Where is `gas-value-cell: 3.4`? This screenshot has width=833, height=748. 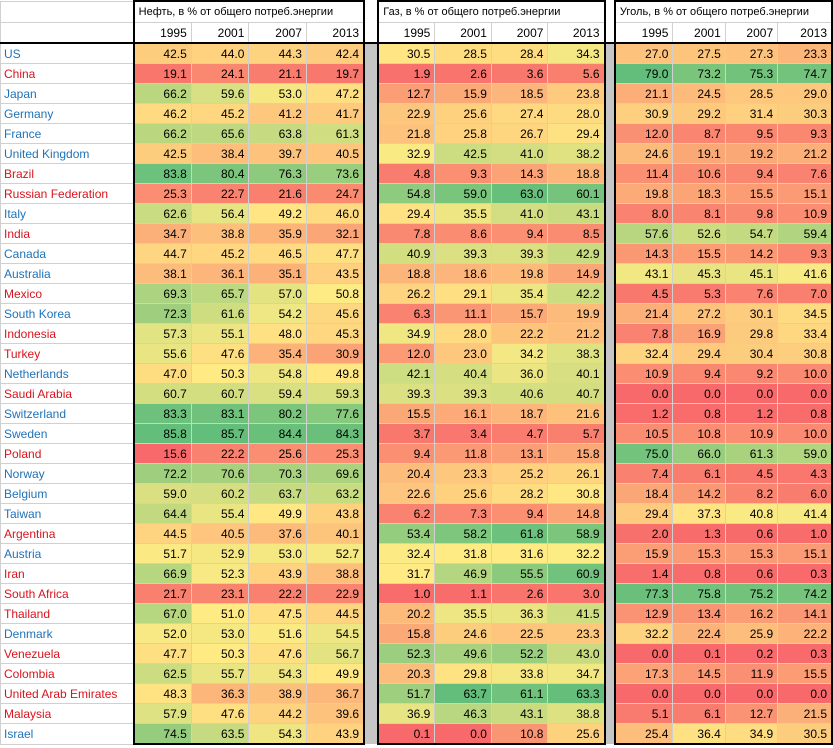 gas-value-cell: 3.4 is located at coordinates (463, 433).